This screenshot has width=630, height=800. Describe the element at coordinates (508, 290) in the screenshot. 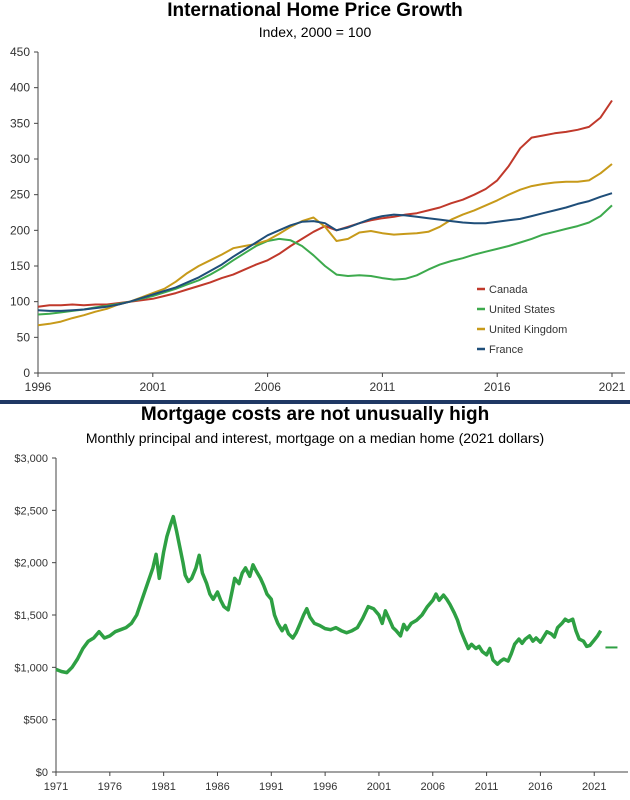

I see `legend-label-canada: Canada` at that location.